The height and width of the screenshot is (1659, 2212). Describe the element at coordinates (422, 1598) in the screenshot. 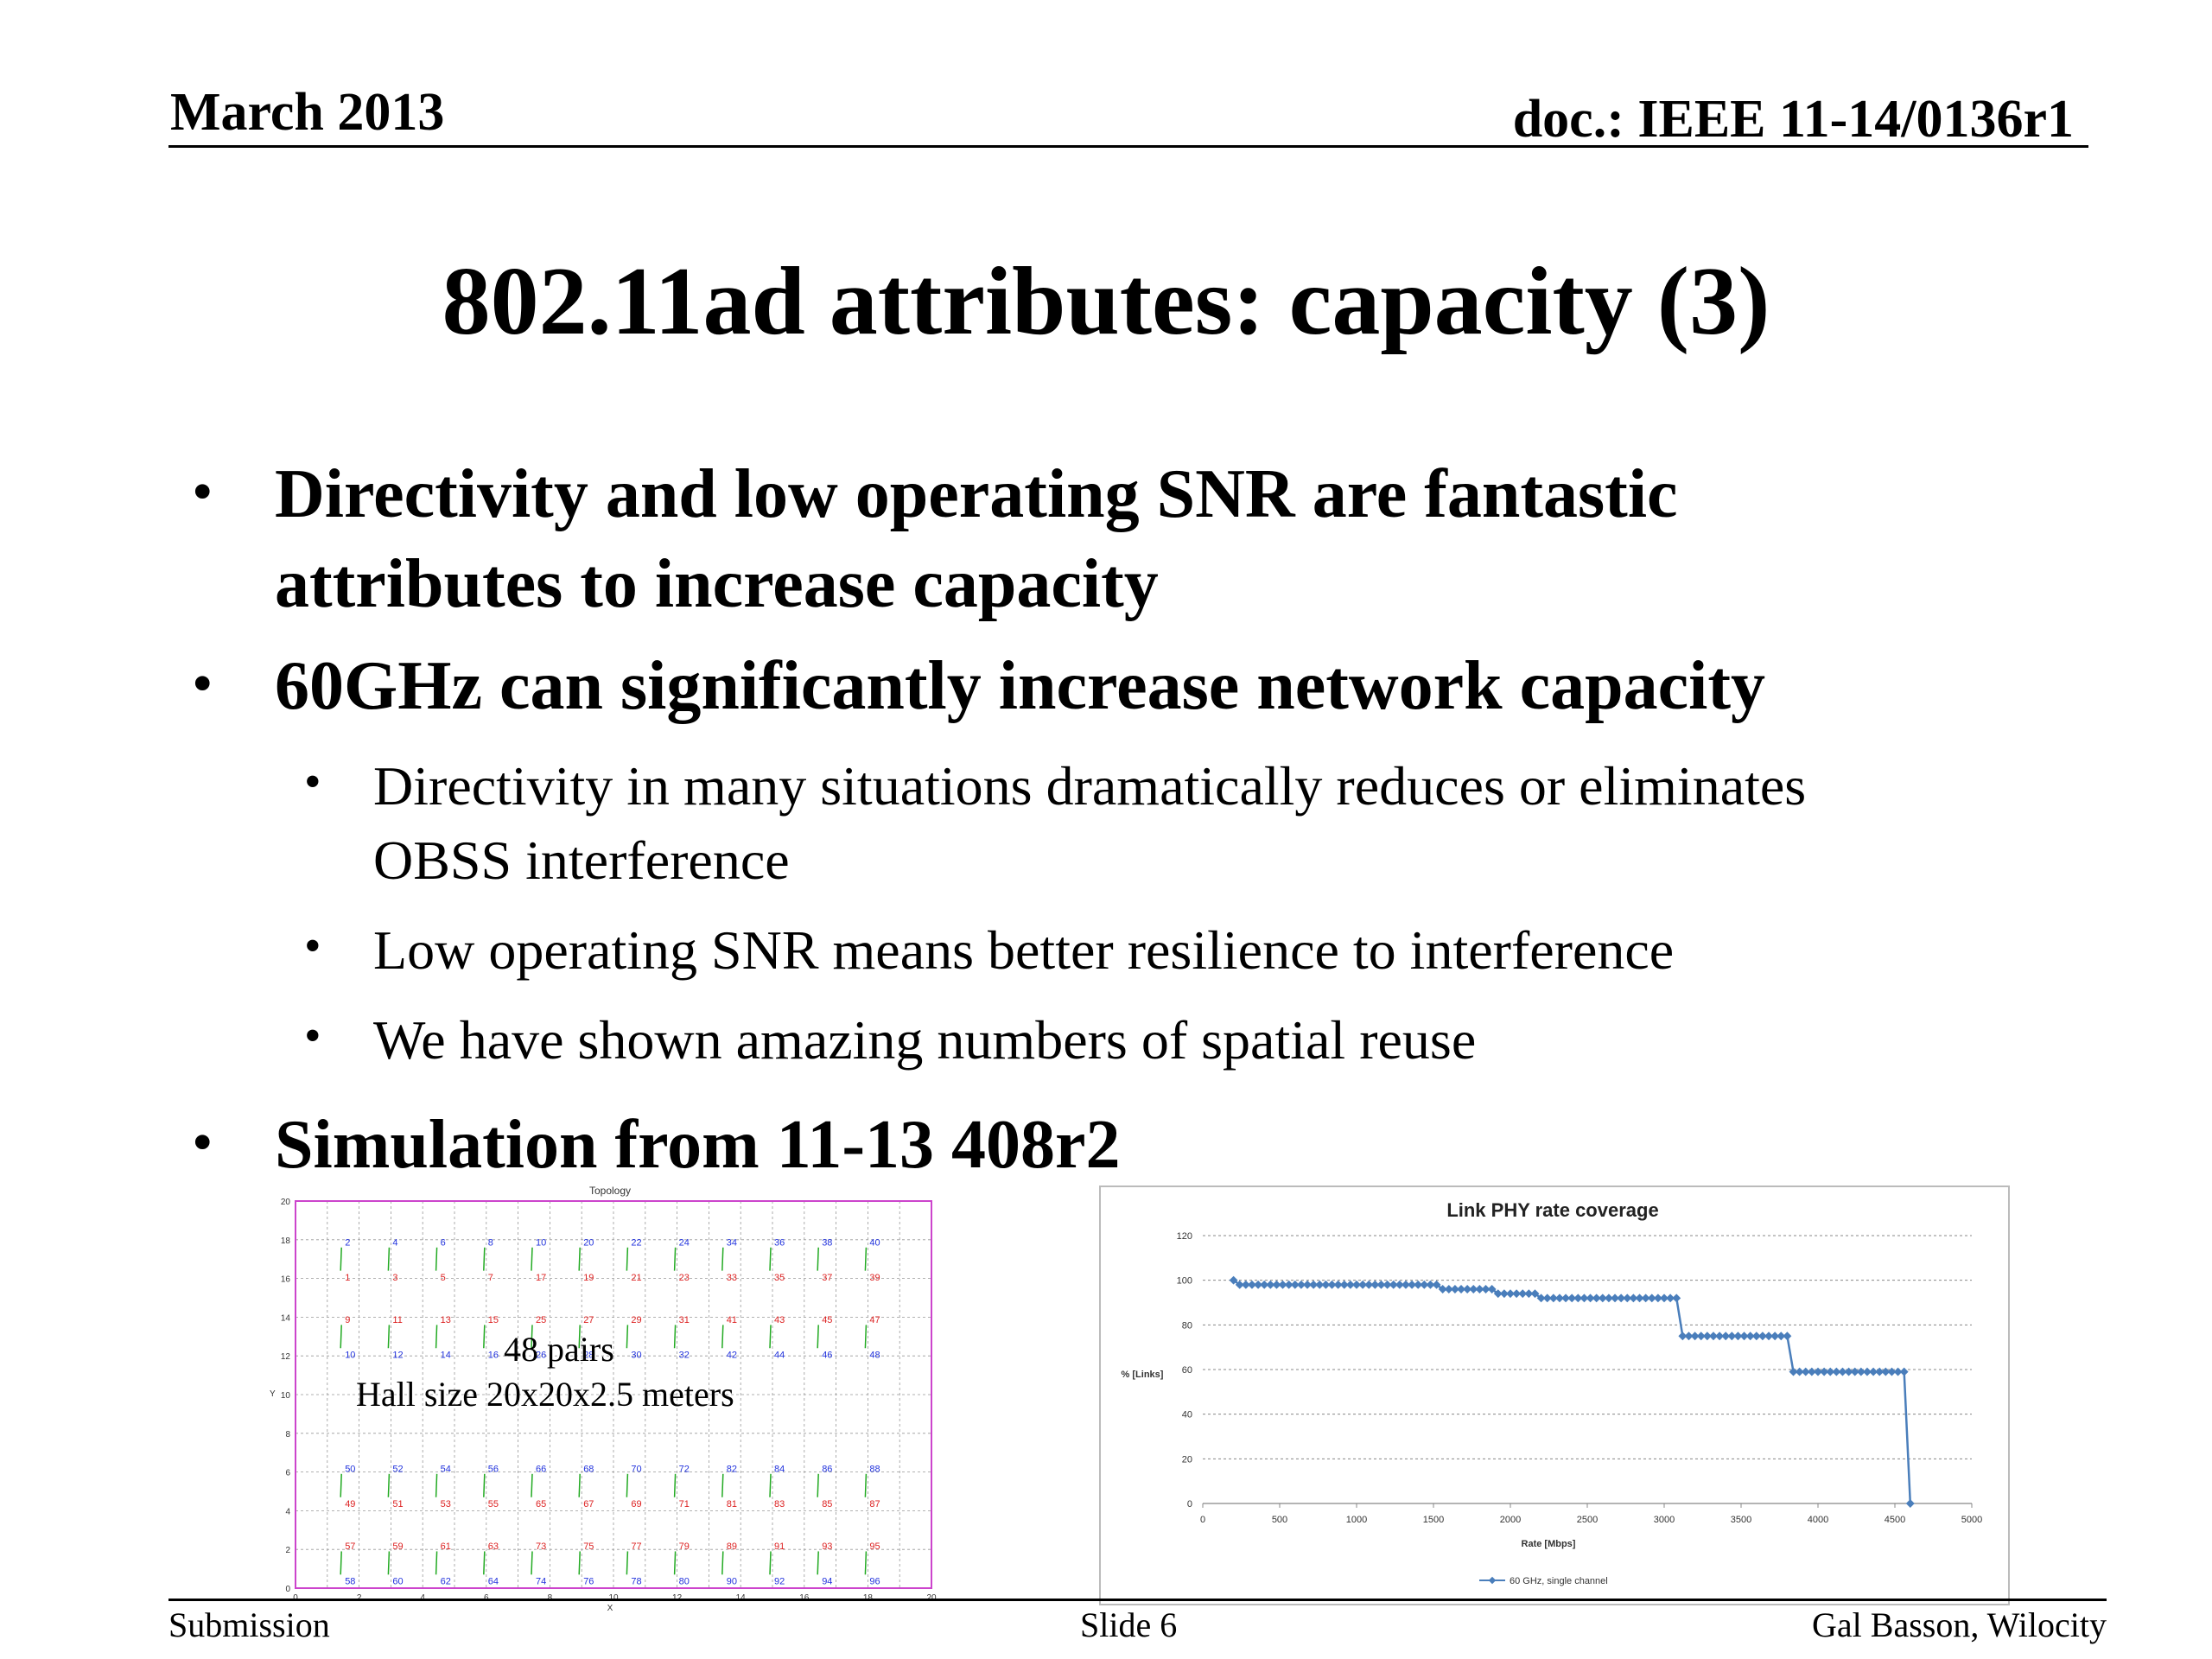

I see `topology-x-tick: 4` at that location.